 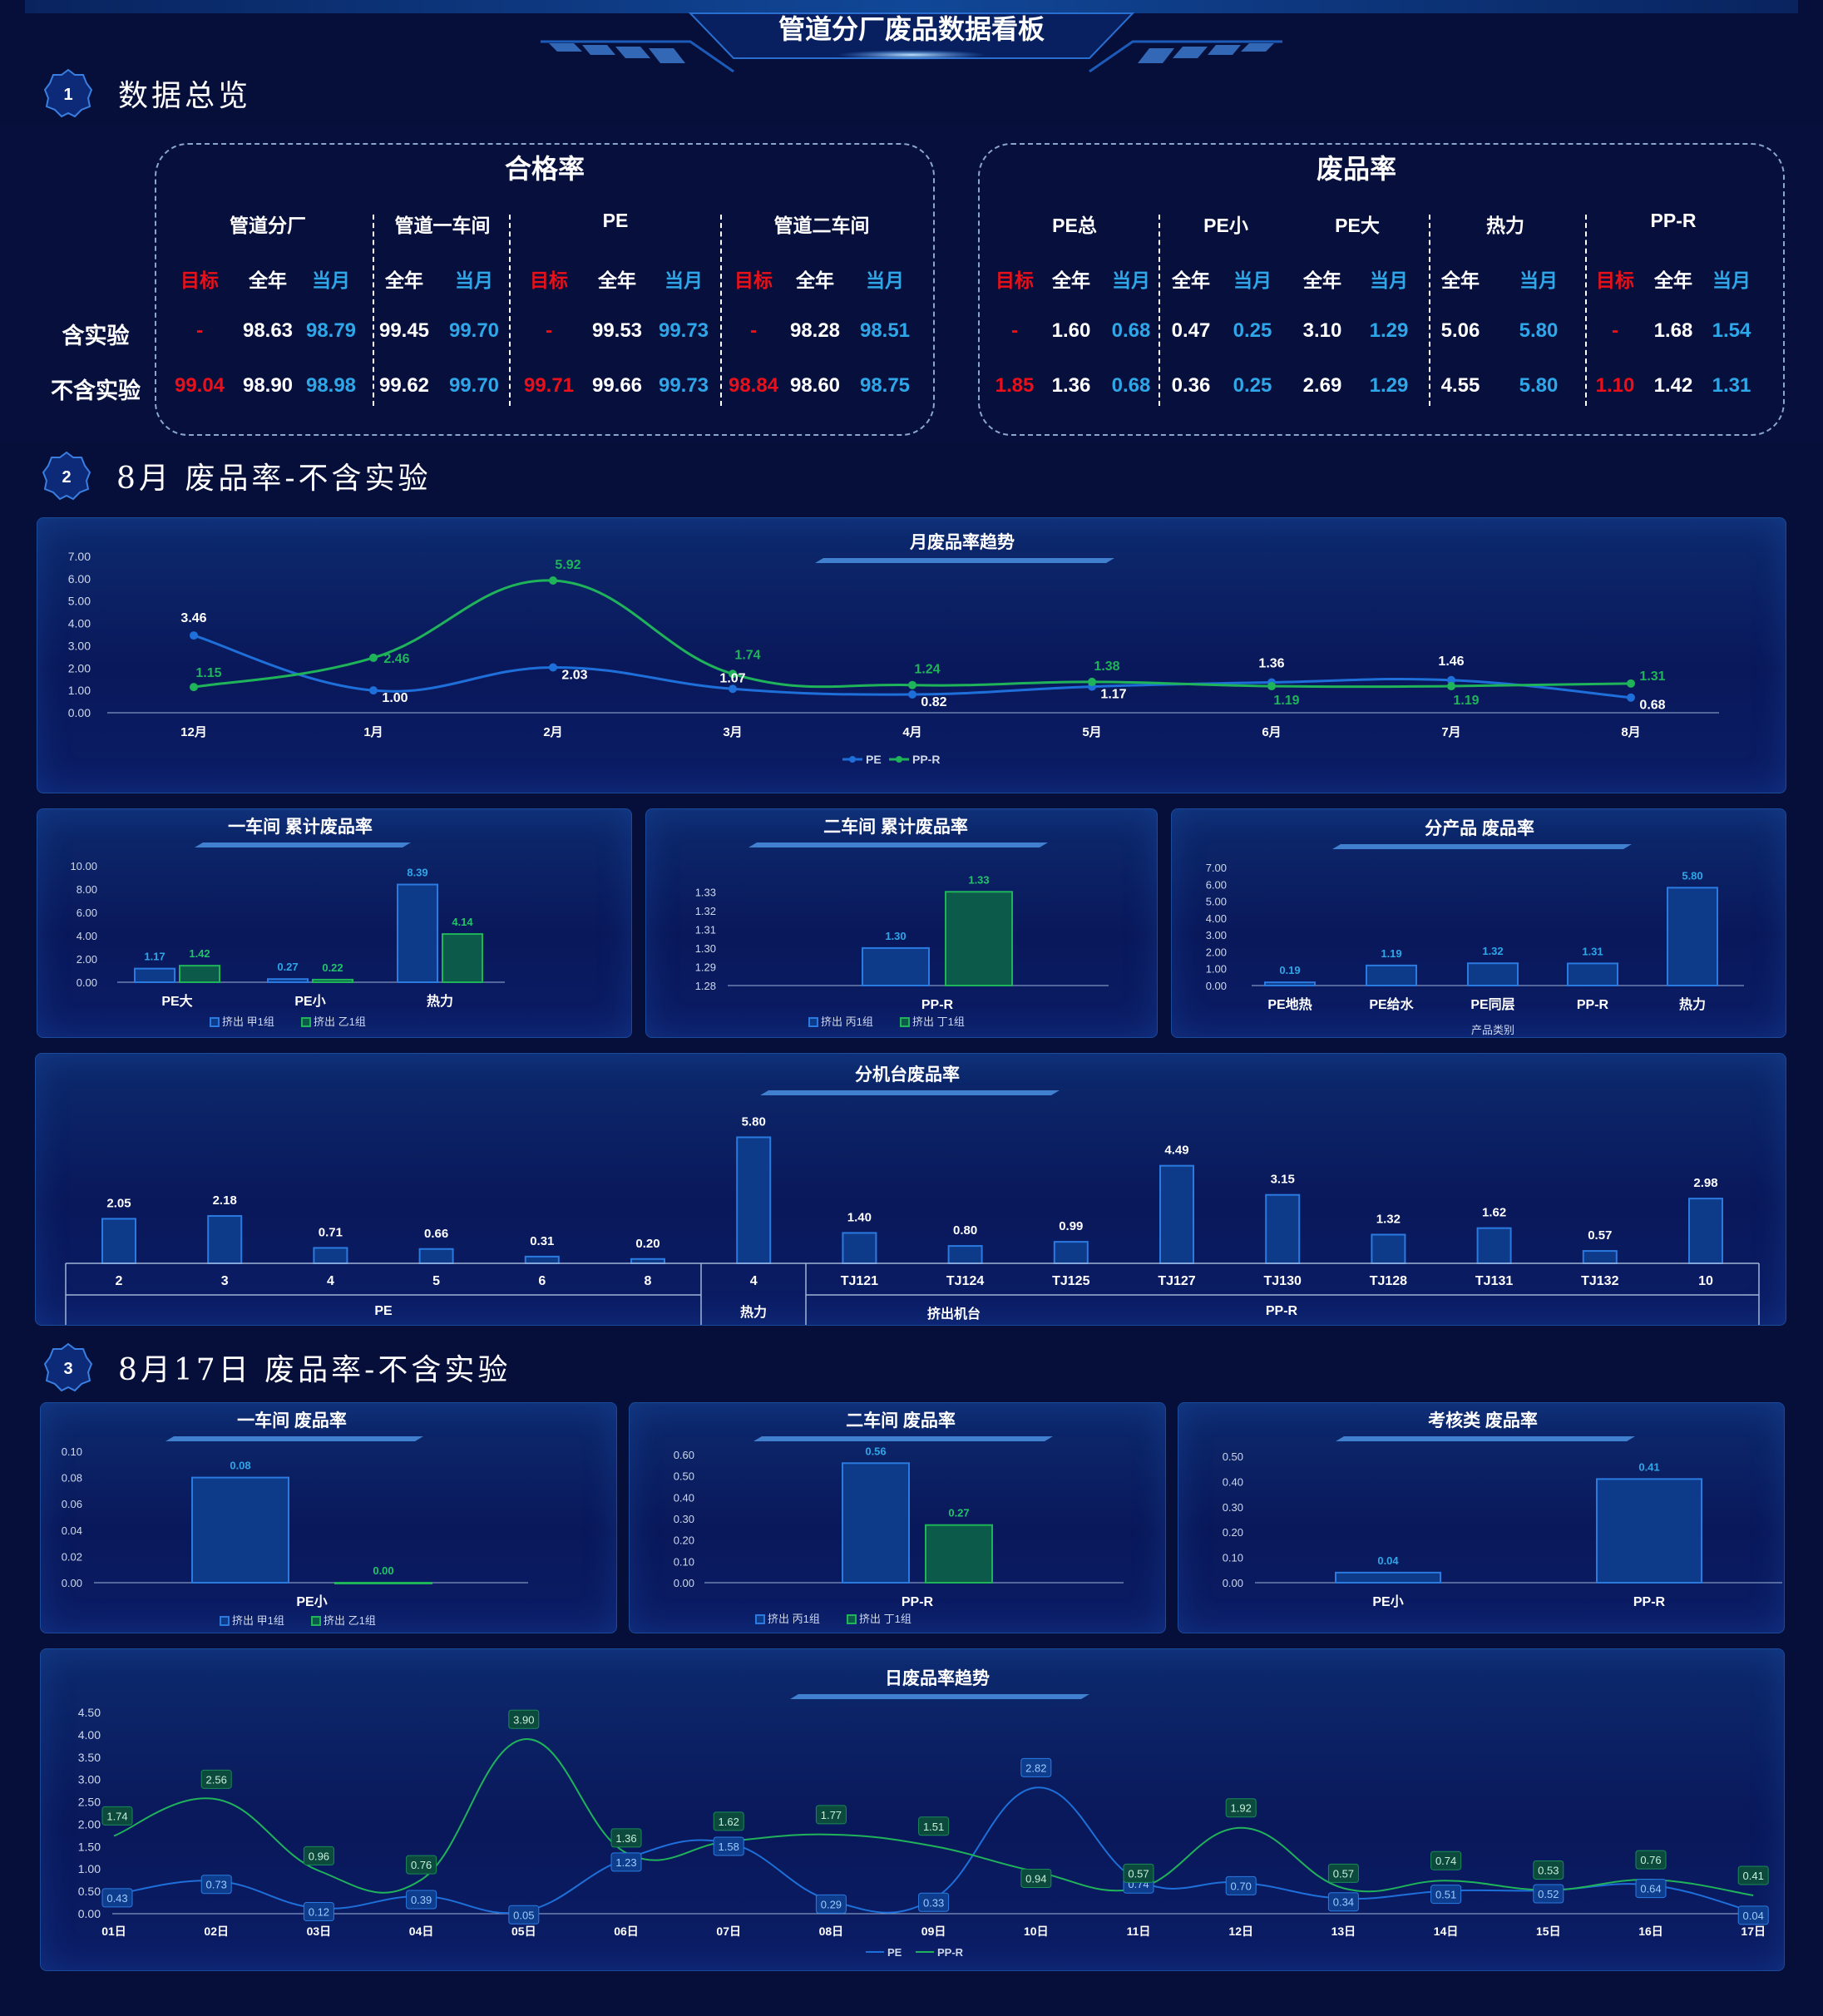 What do you see at coordinates (1271, 732) in the screenshot?
I see `x-tick-label: 6月` at bounding box center [1271, 732].